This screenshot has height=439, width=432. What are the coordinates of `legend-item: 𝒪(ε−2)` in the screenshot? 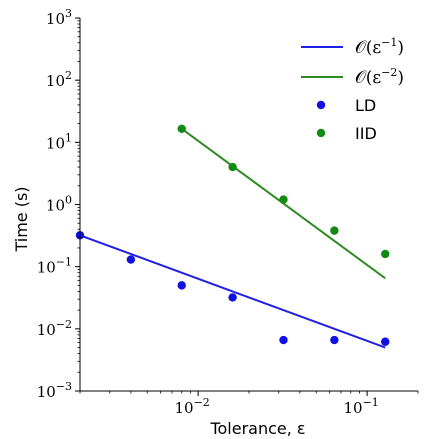 It's located at (352, 77).